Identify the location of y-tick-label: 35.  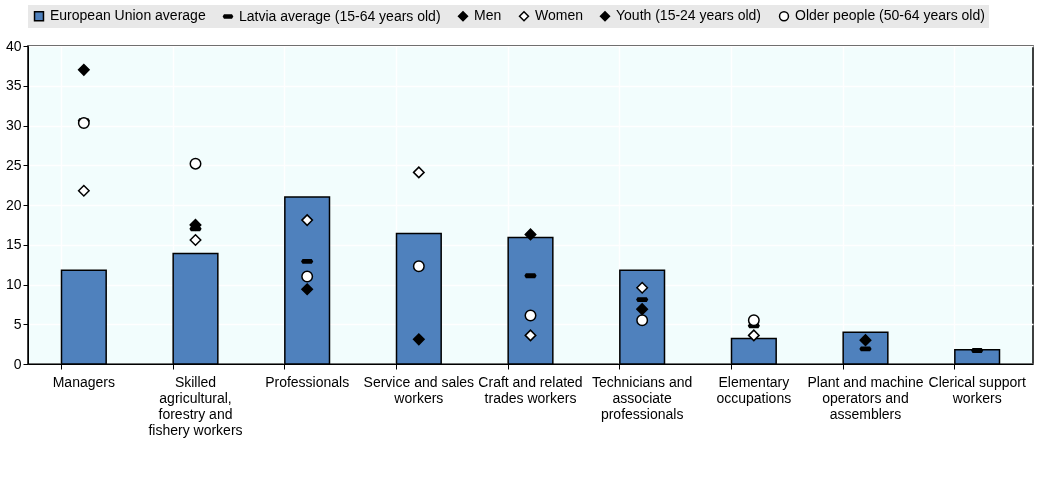
(13, 85).